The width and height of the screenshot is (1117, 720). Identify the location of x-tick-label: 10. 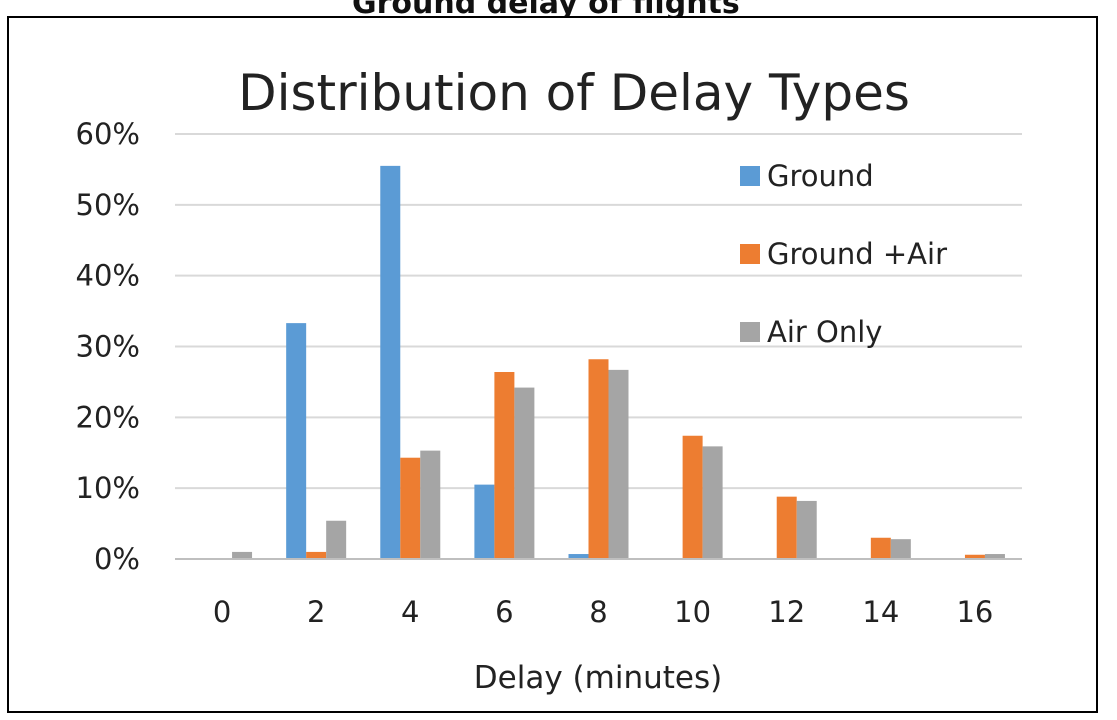
(692, 612).